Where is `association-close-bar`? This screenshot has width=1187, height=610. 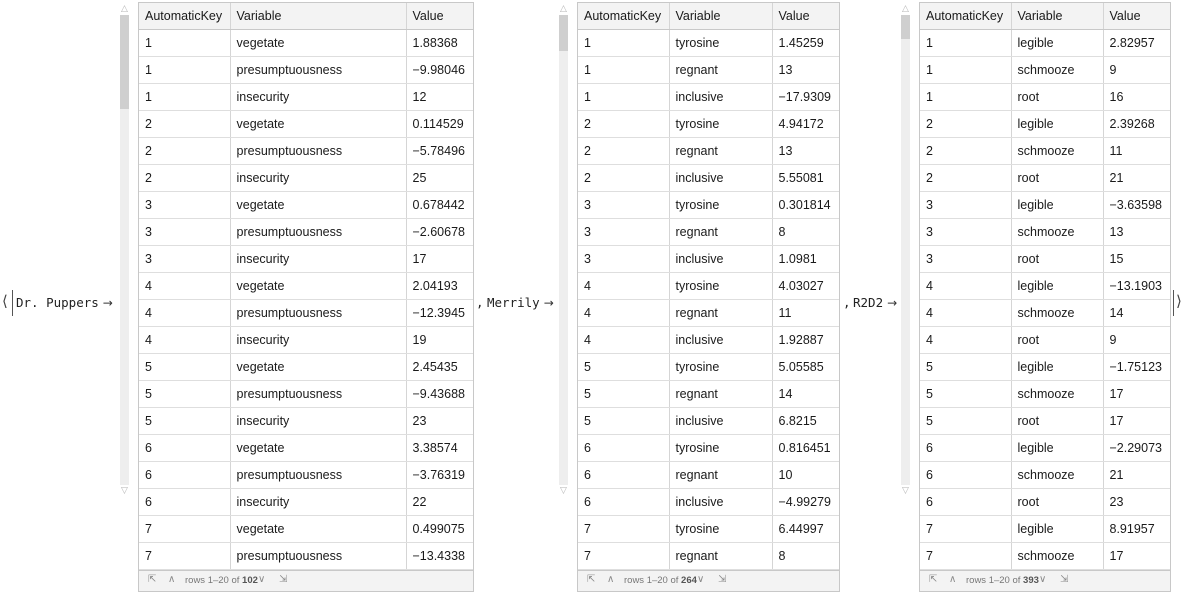
association-close-bar is located at coordinates (1173, 303).